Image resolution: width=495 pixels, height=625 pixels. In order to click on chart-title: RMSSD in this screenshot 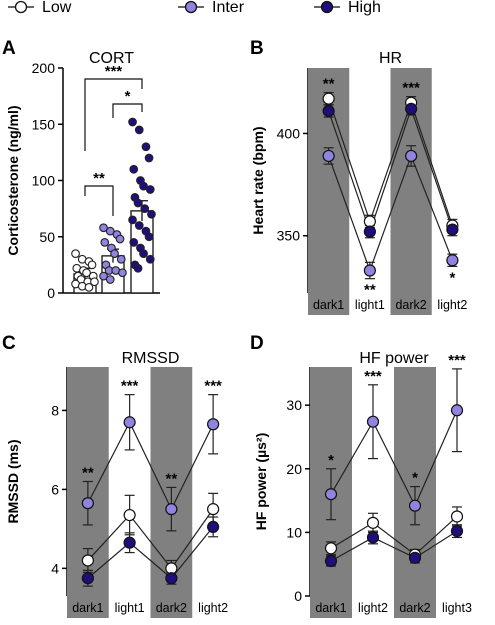, I will do `click(151, 358)`.